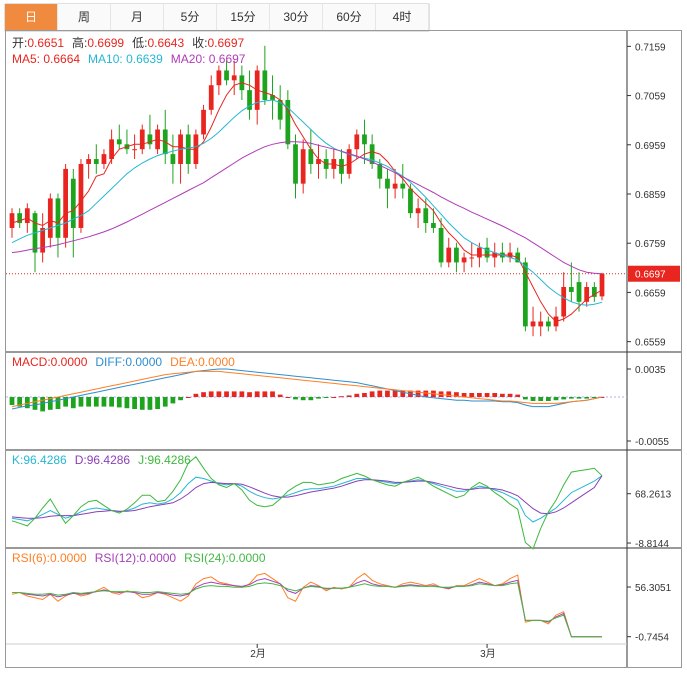 This screenshot has height=673, width=687. Describe the element at coordinates (202, 362) in the screenshot. I see `macd-legend-label: DEA:0.0000` at that location.